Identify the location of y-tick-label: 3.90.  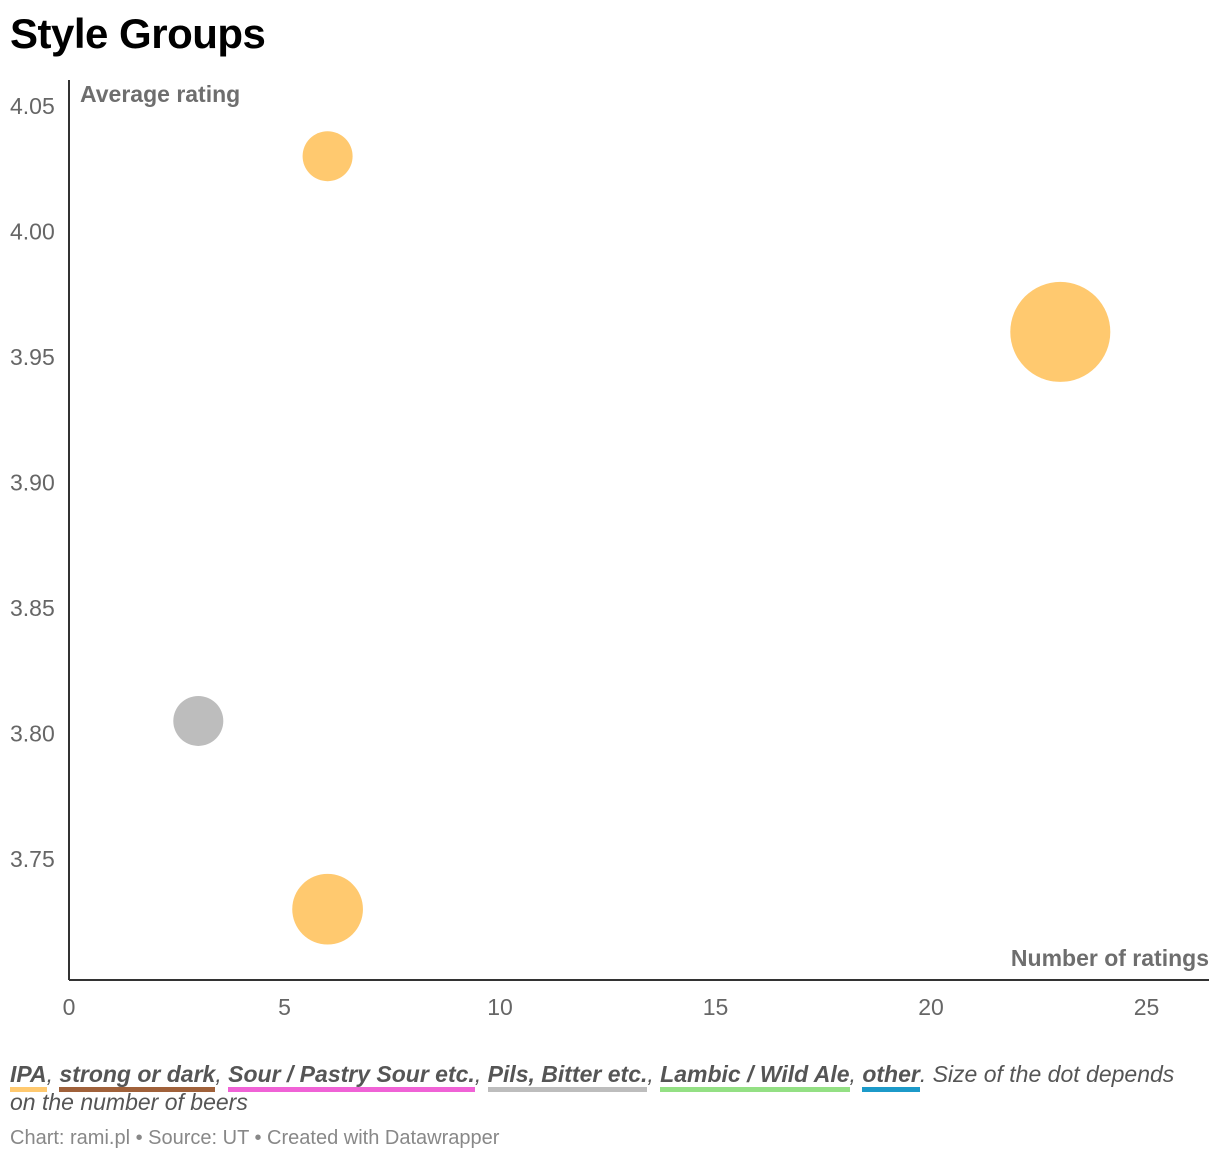
(32, 483).